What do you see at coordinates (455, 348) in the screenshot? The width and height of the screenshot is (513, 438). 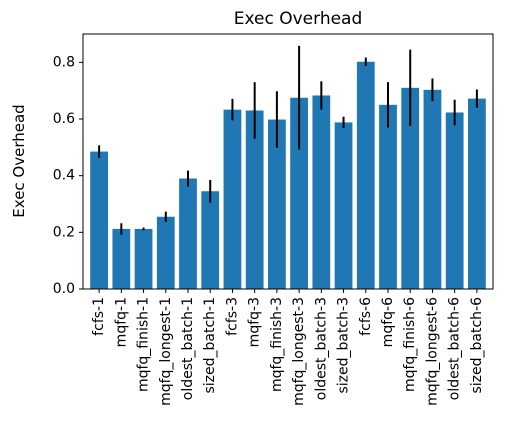 I see `x-tick-label: oldest_batch-6` at bounding box center [455, 348].